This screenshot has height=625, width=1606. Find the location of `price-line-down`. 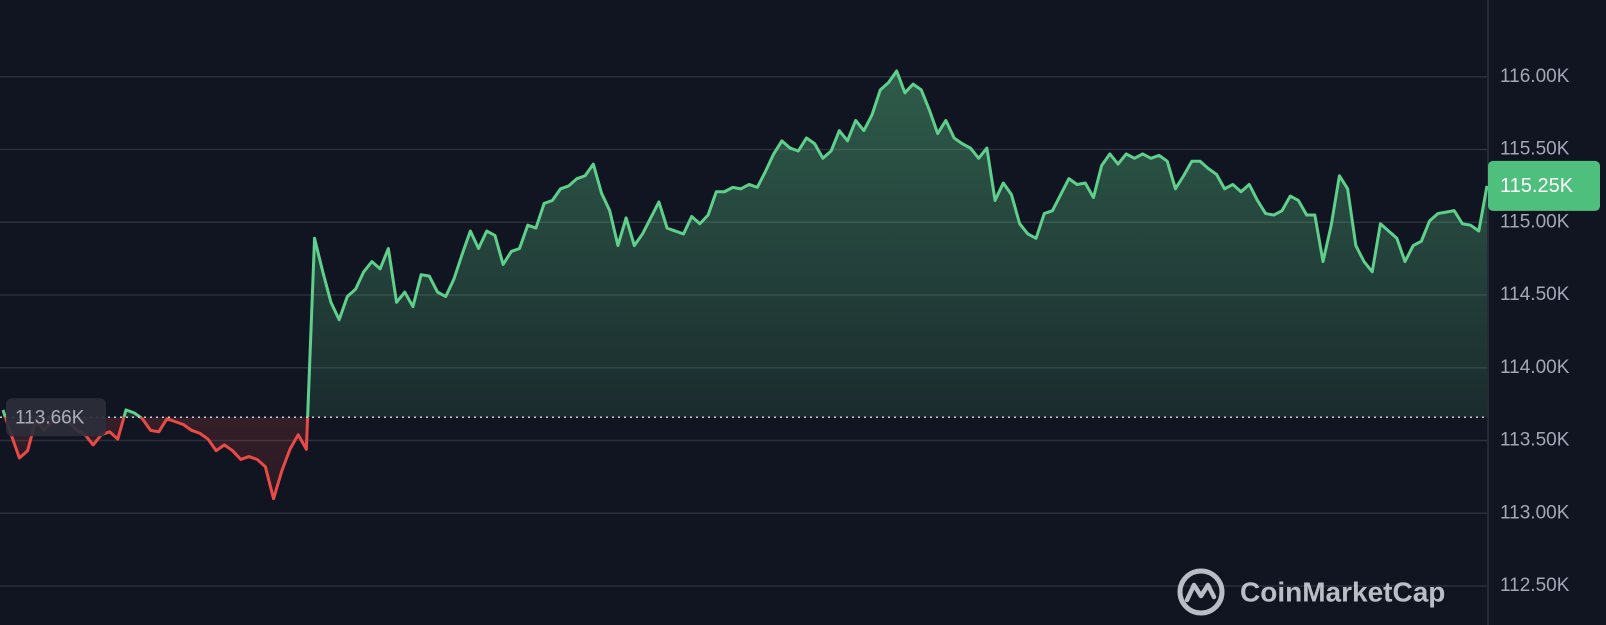

price-line-down is located at coordinates (156, 459).